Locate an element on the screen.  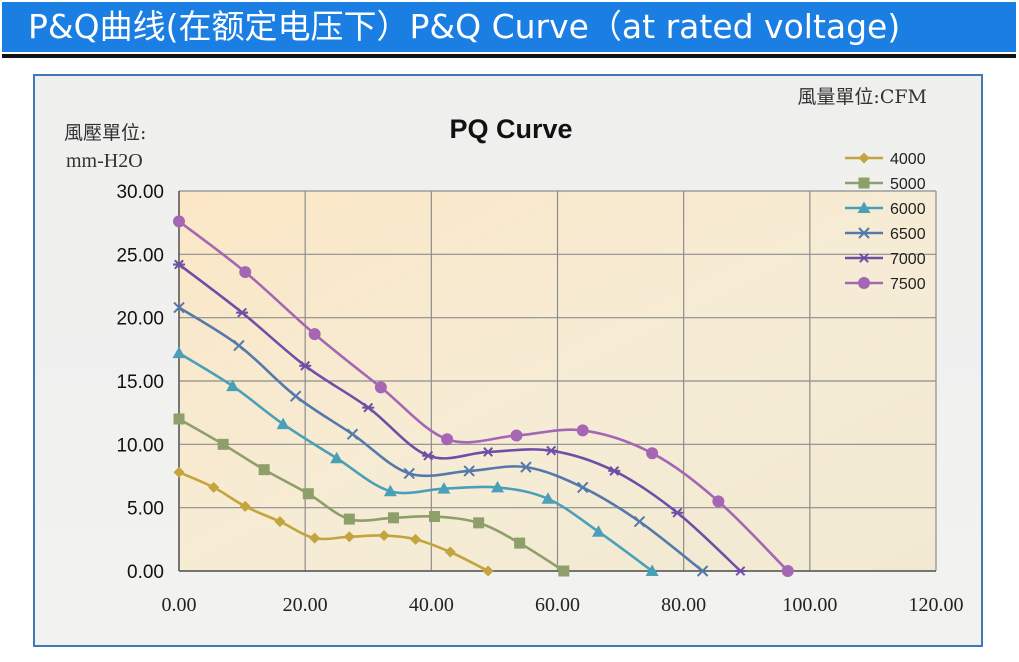
legend-label: 7500 is located at coordinates (908, 284).